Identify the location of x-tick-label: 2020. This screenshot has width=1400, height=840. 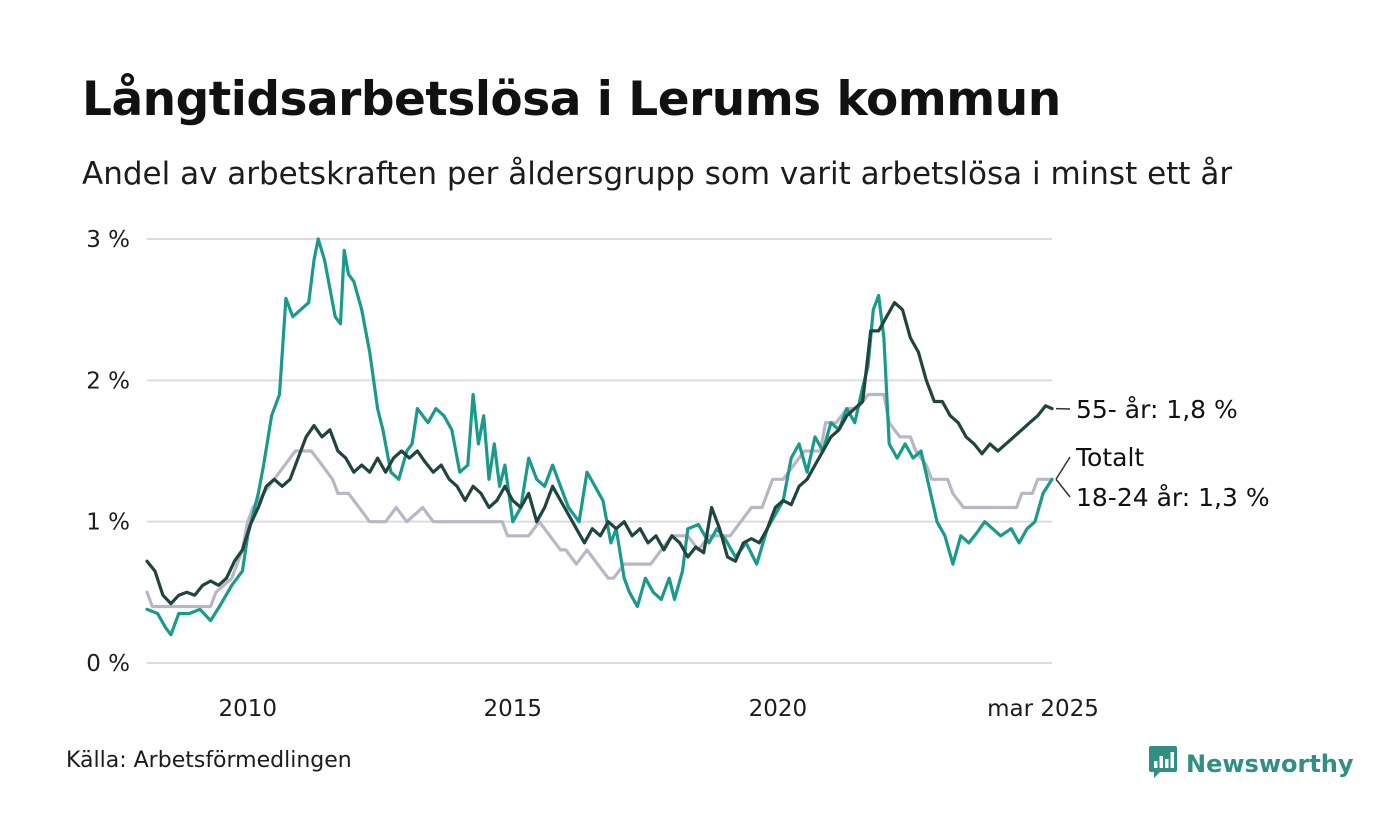
(778, 709).